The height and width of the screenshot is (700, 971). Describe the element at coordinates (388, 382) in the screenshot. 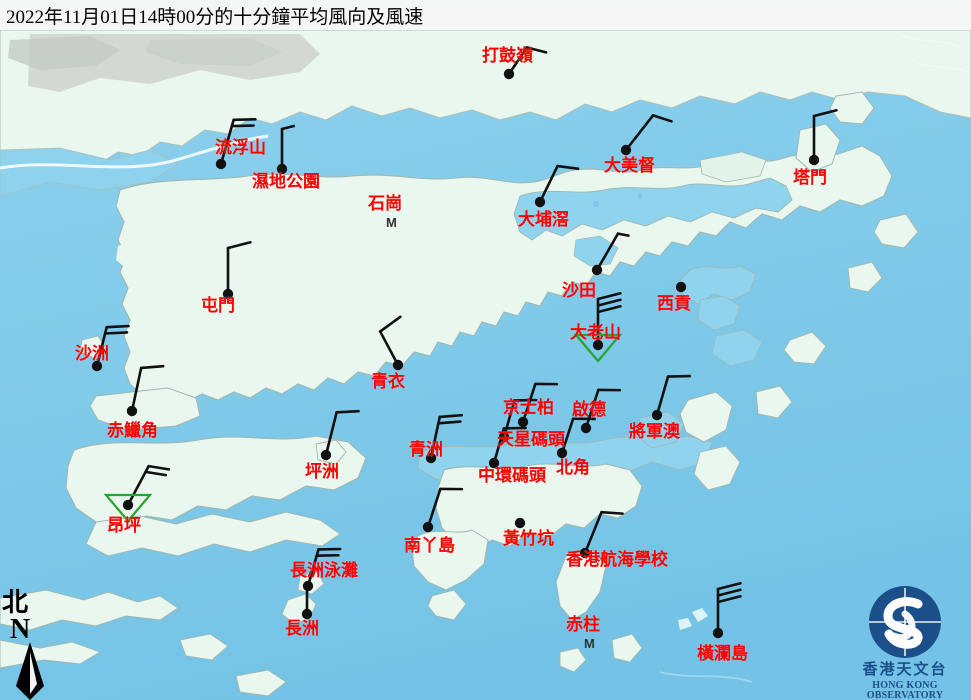

I see `station-label-tsing-yi: 青衣` at that location.